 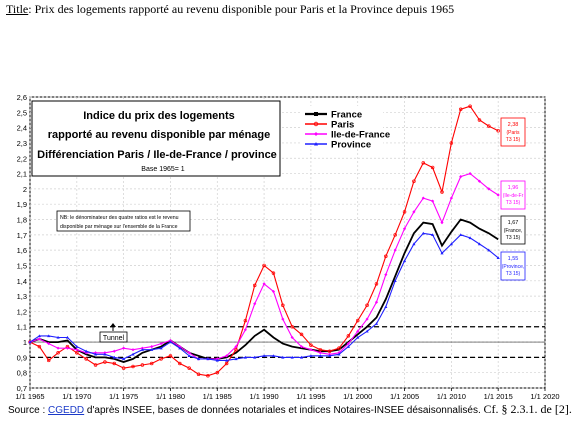 I want to click on y-tick-label: 2,5, so click(x=22, y=112).